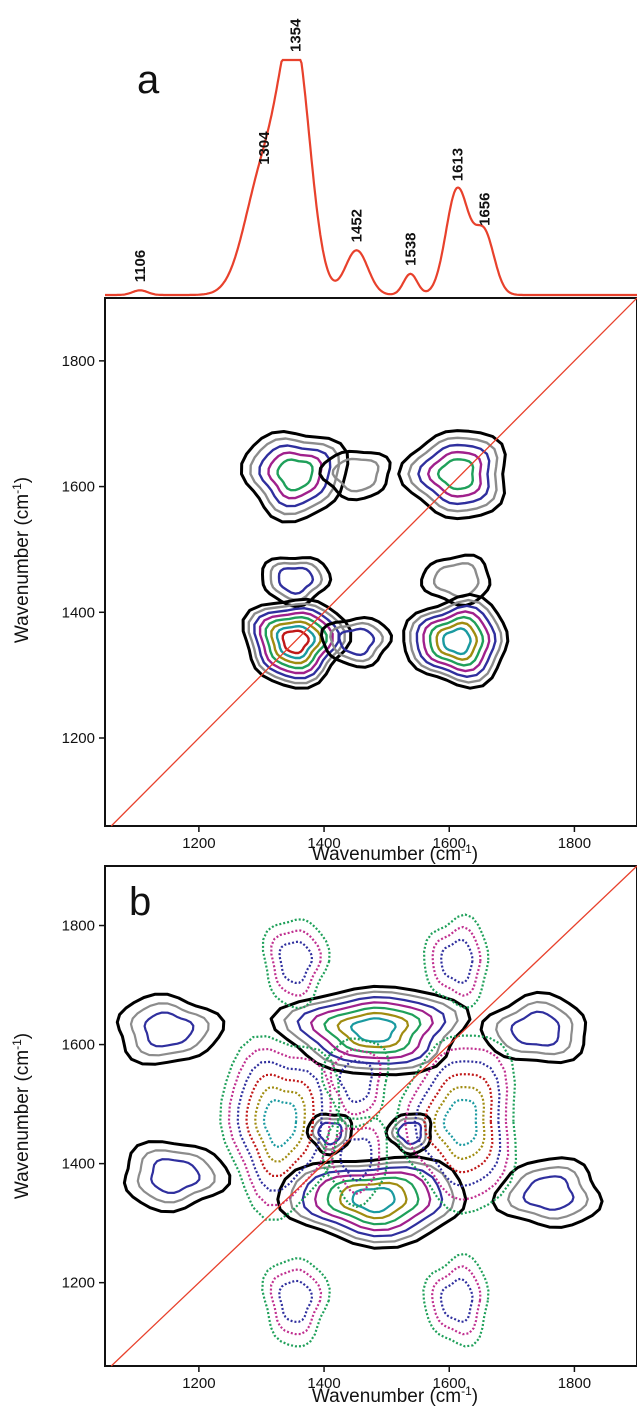 Image resolution: width=637 pixels, height=1412 pixels. I want to click on peak-label: 1538, so click(410, 248).